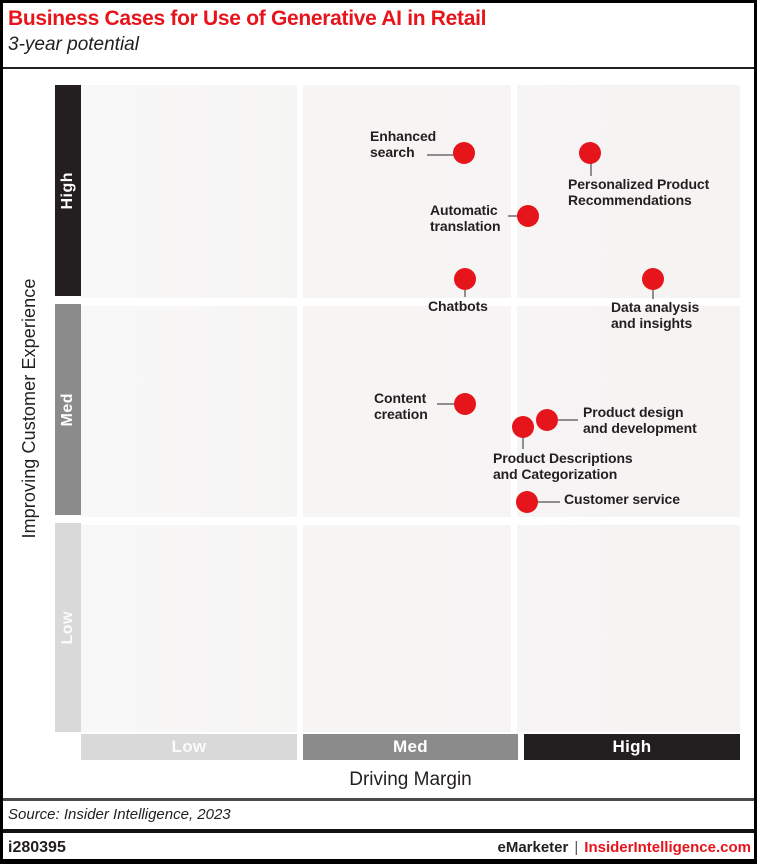  Describe the element at coordinates (378, 68) in the screenshot. I see `header-divider` at that location.